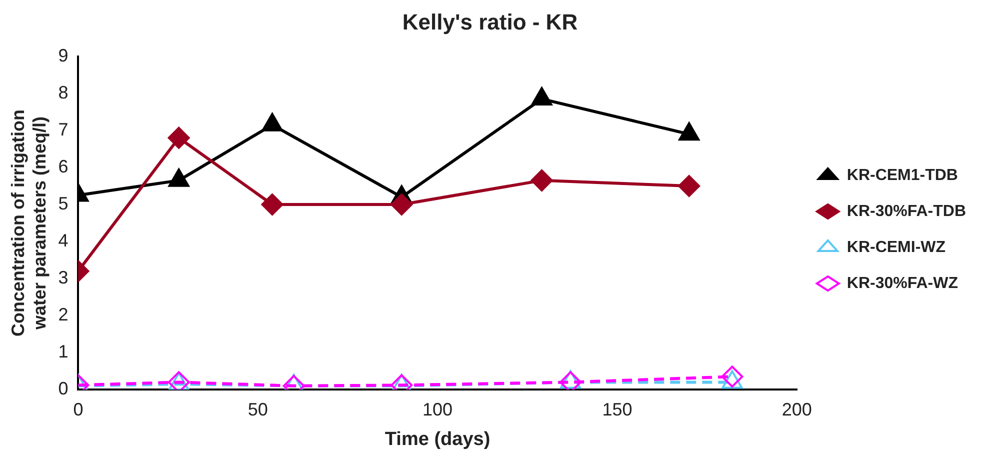 The width and height of the screenshot is (986, 459). What do you see at coordinates (902, 175) in the screenshot?
I see `legend-label: KR-CEM1-TDB` at bounding box center [902, 175].